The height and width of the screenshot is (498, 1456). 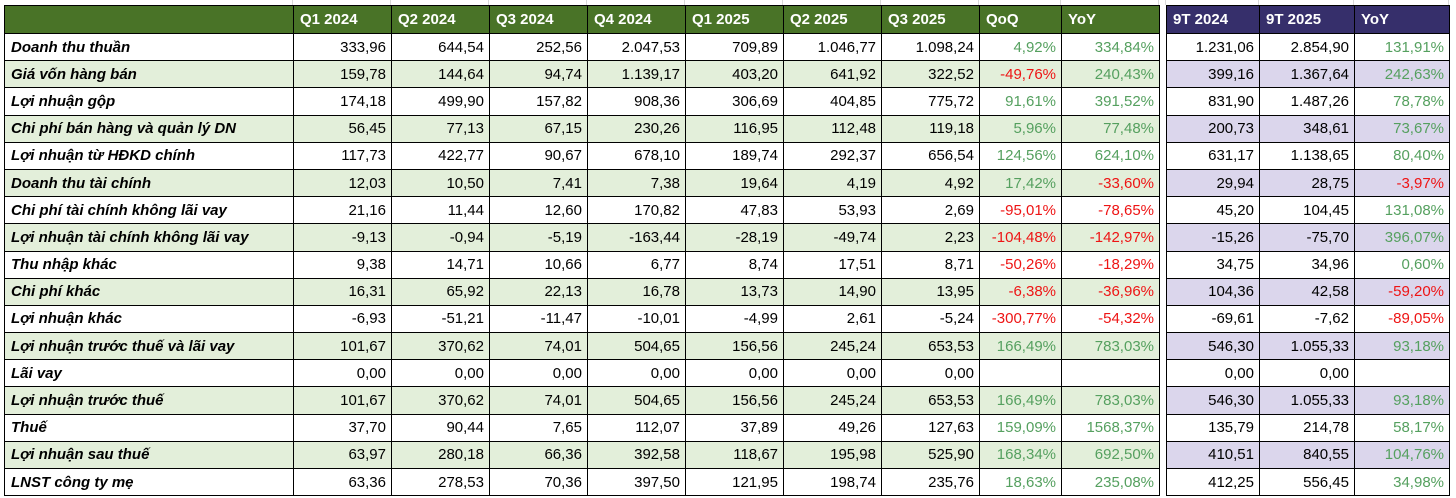 What do you see at coordinates (1307, 264) in the screenshot?
I see `cell-9t-2025: 34,96` at bounding box center [1307, 264].